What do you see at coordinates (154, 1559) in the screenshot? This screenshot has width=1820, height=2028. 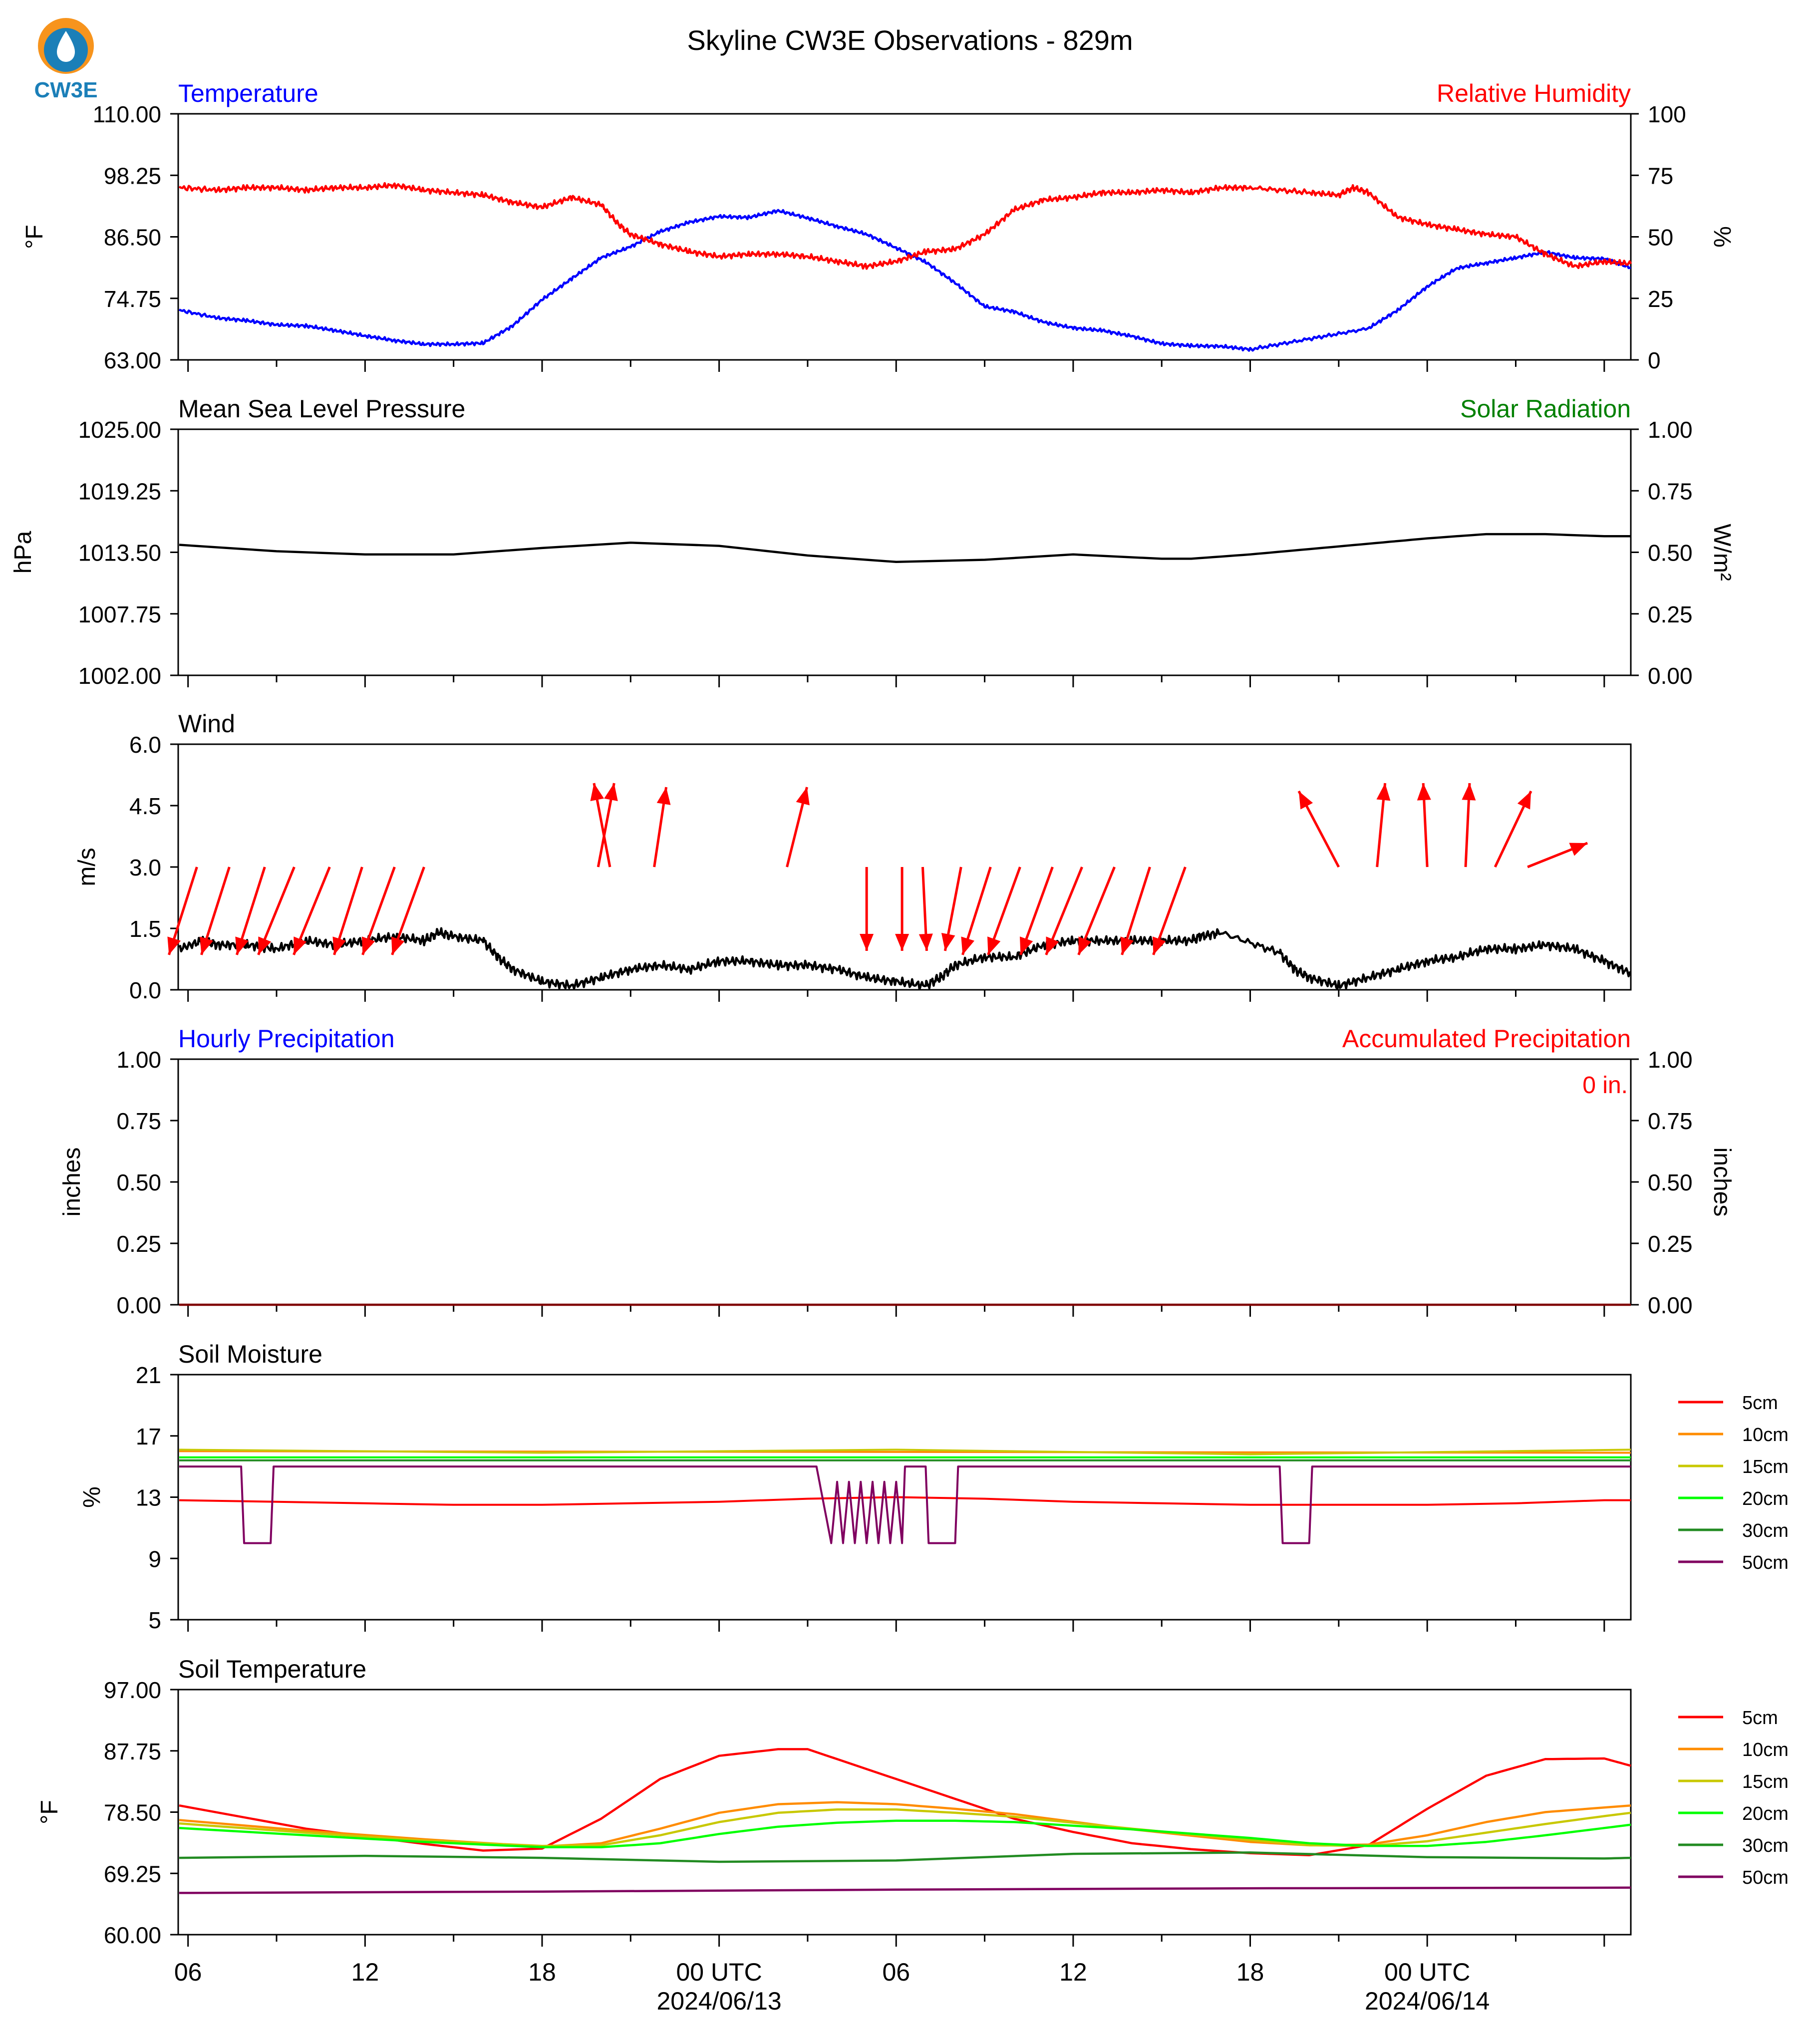 I see `y-tick-label: 9` at bounding box center [154, 1559].